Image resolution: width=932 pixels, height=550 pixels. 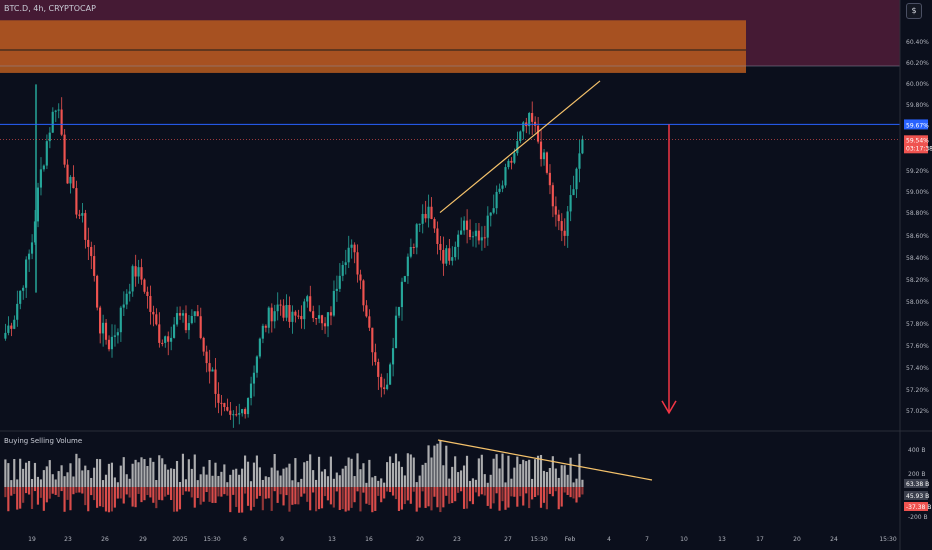 What do you see at coordinates (50, 8) in the screenshot?
I see `symbol-title: BTC.D, 4h, CRYPTOCAP` at bounding box center [50, 8].